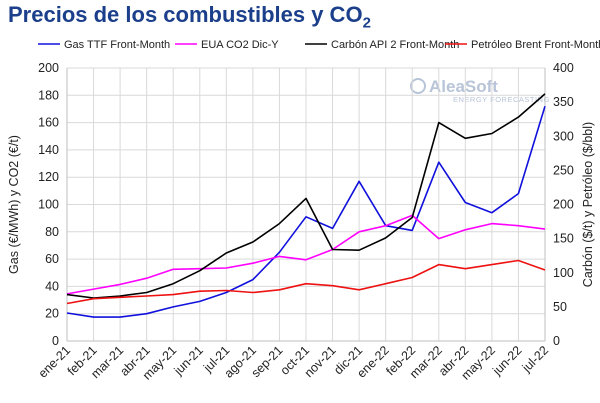 The height and width of the screenshot is (403, 600). Describe the element at coordinates (588, 204) in the screenshot. I see `y-right-axis-title: Carbón ($/t) y Petróleo ($/bbl)` at that location.